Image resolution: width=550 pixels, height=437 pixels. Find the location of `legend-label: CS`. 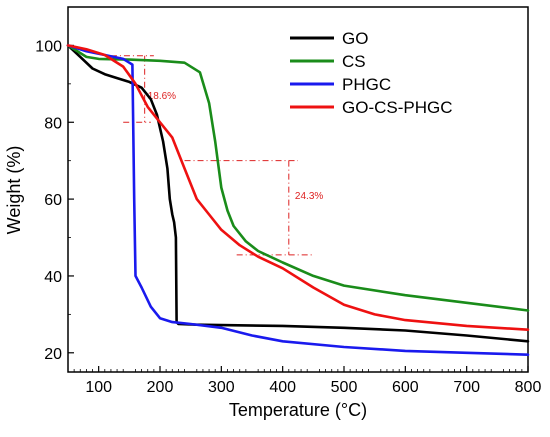

legend-label: CS is located at coordinates (354, 61).